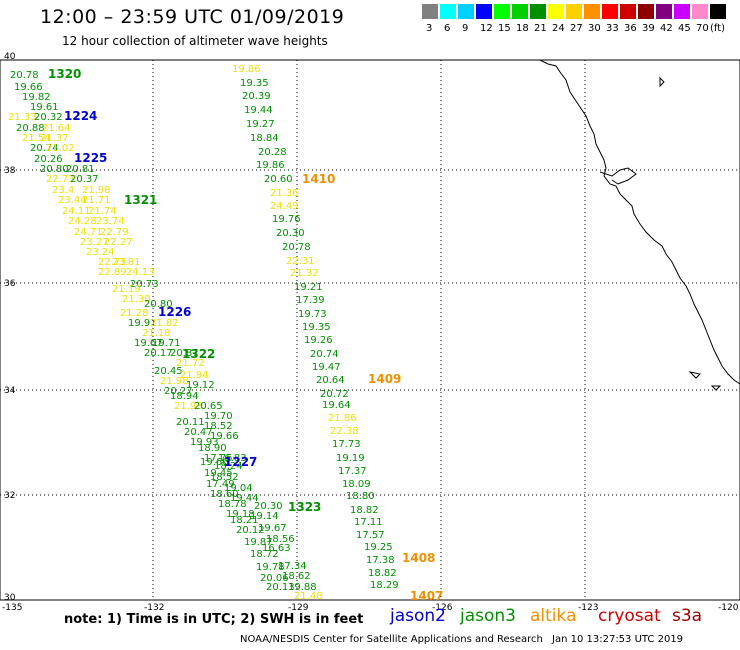  What do you see at coordinates (356, 484) in the screenshot?
I see `wave-height-value: 18.09` at bounding box center [356, 484].